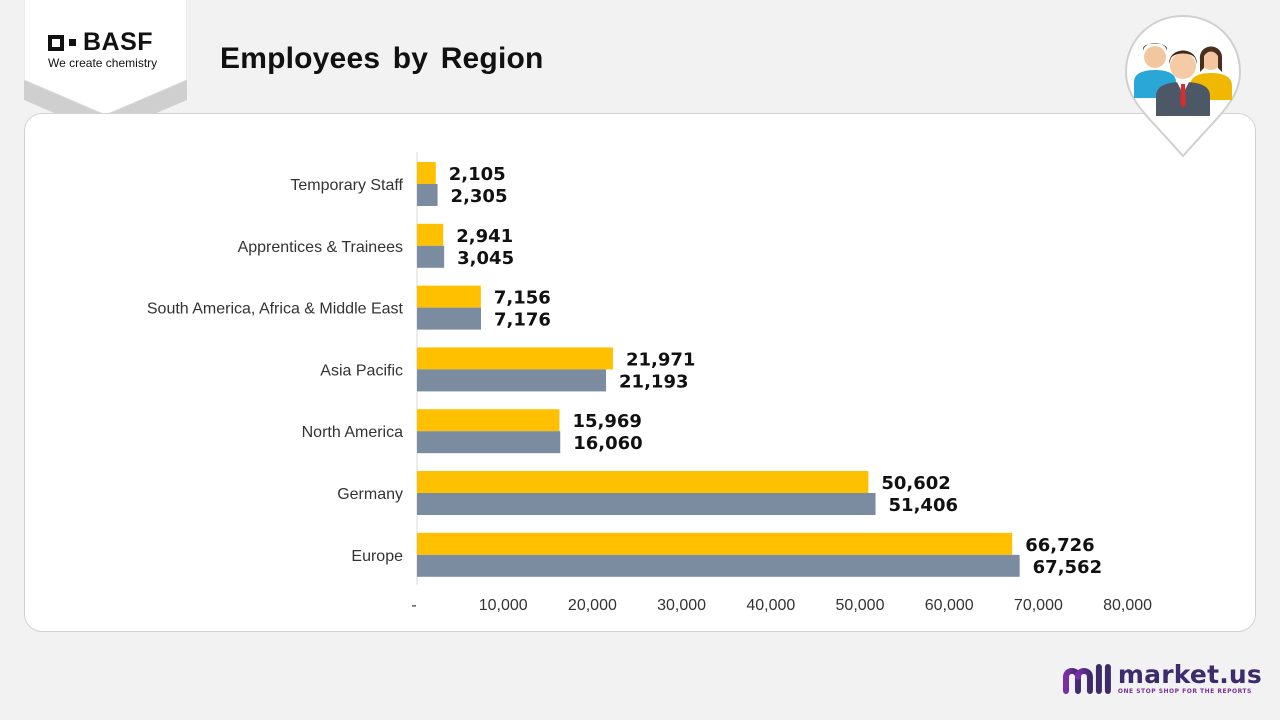 The image size is (1280, 720). What do you see at coordinates (413, 605) in the screenshot?
I see `x-tick-label: -` at bounding box center [413, 605].